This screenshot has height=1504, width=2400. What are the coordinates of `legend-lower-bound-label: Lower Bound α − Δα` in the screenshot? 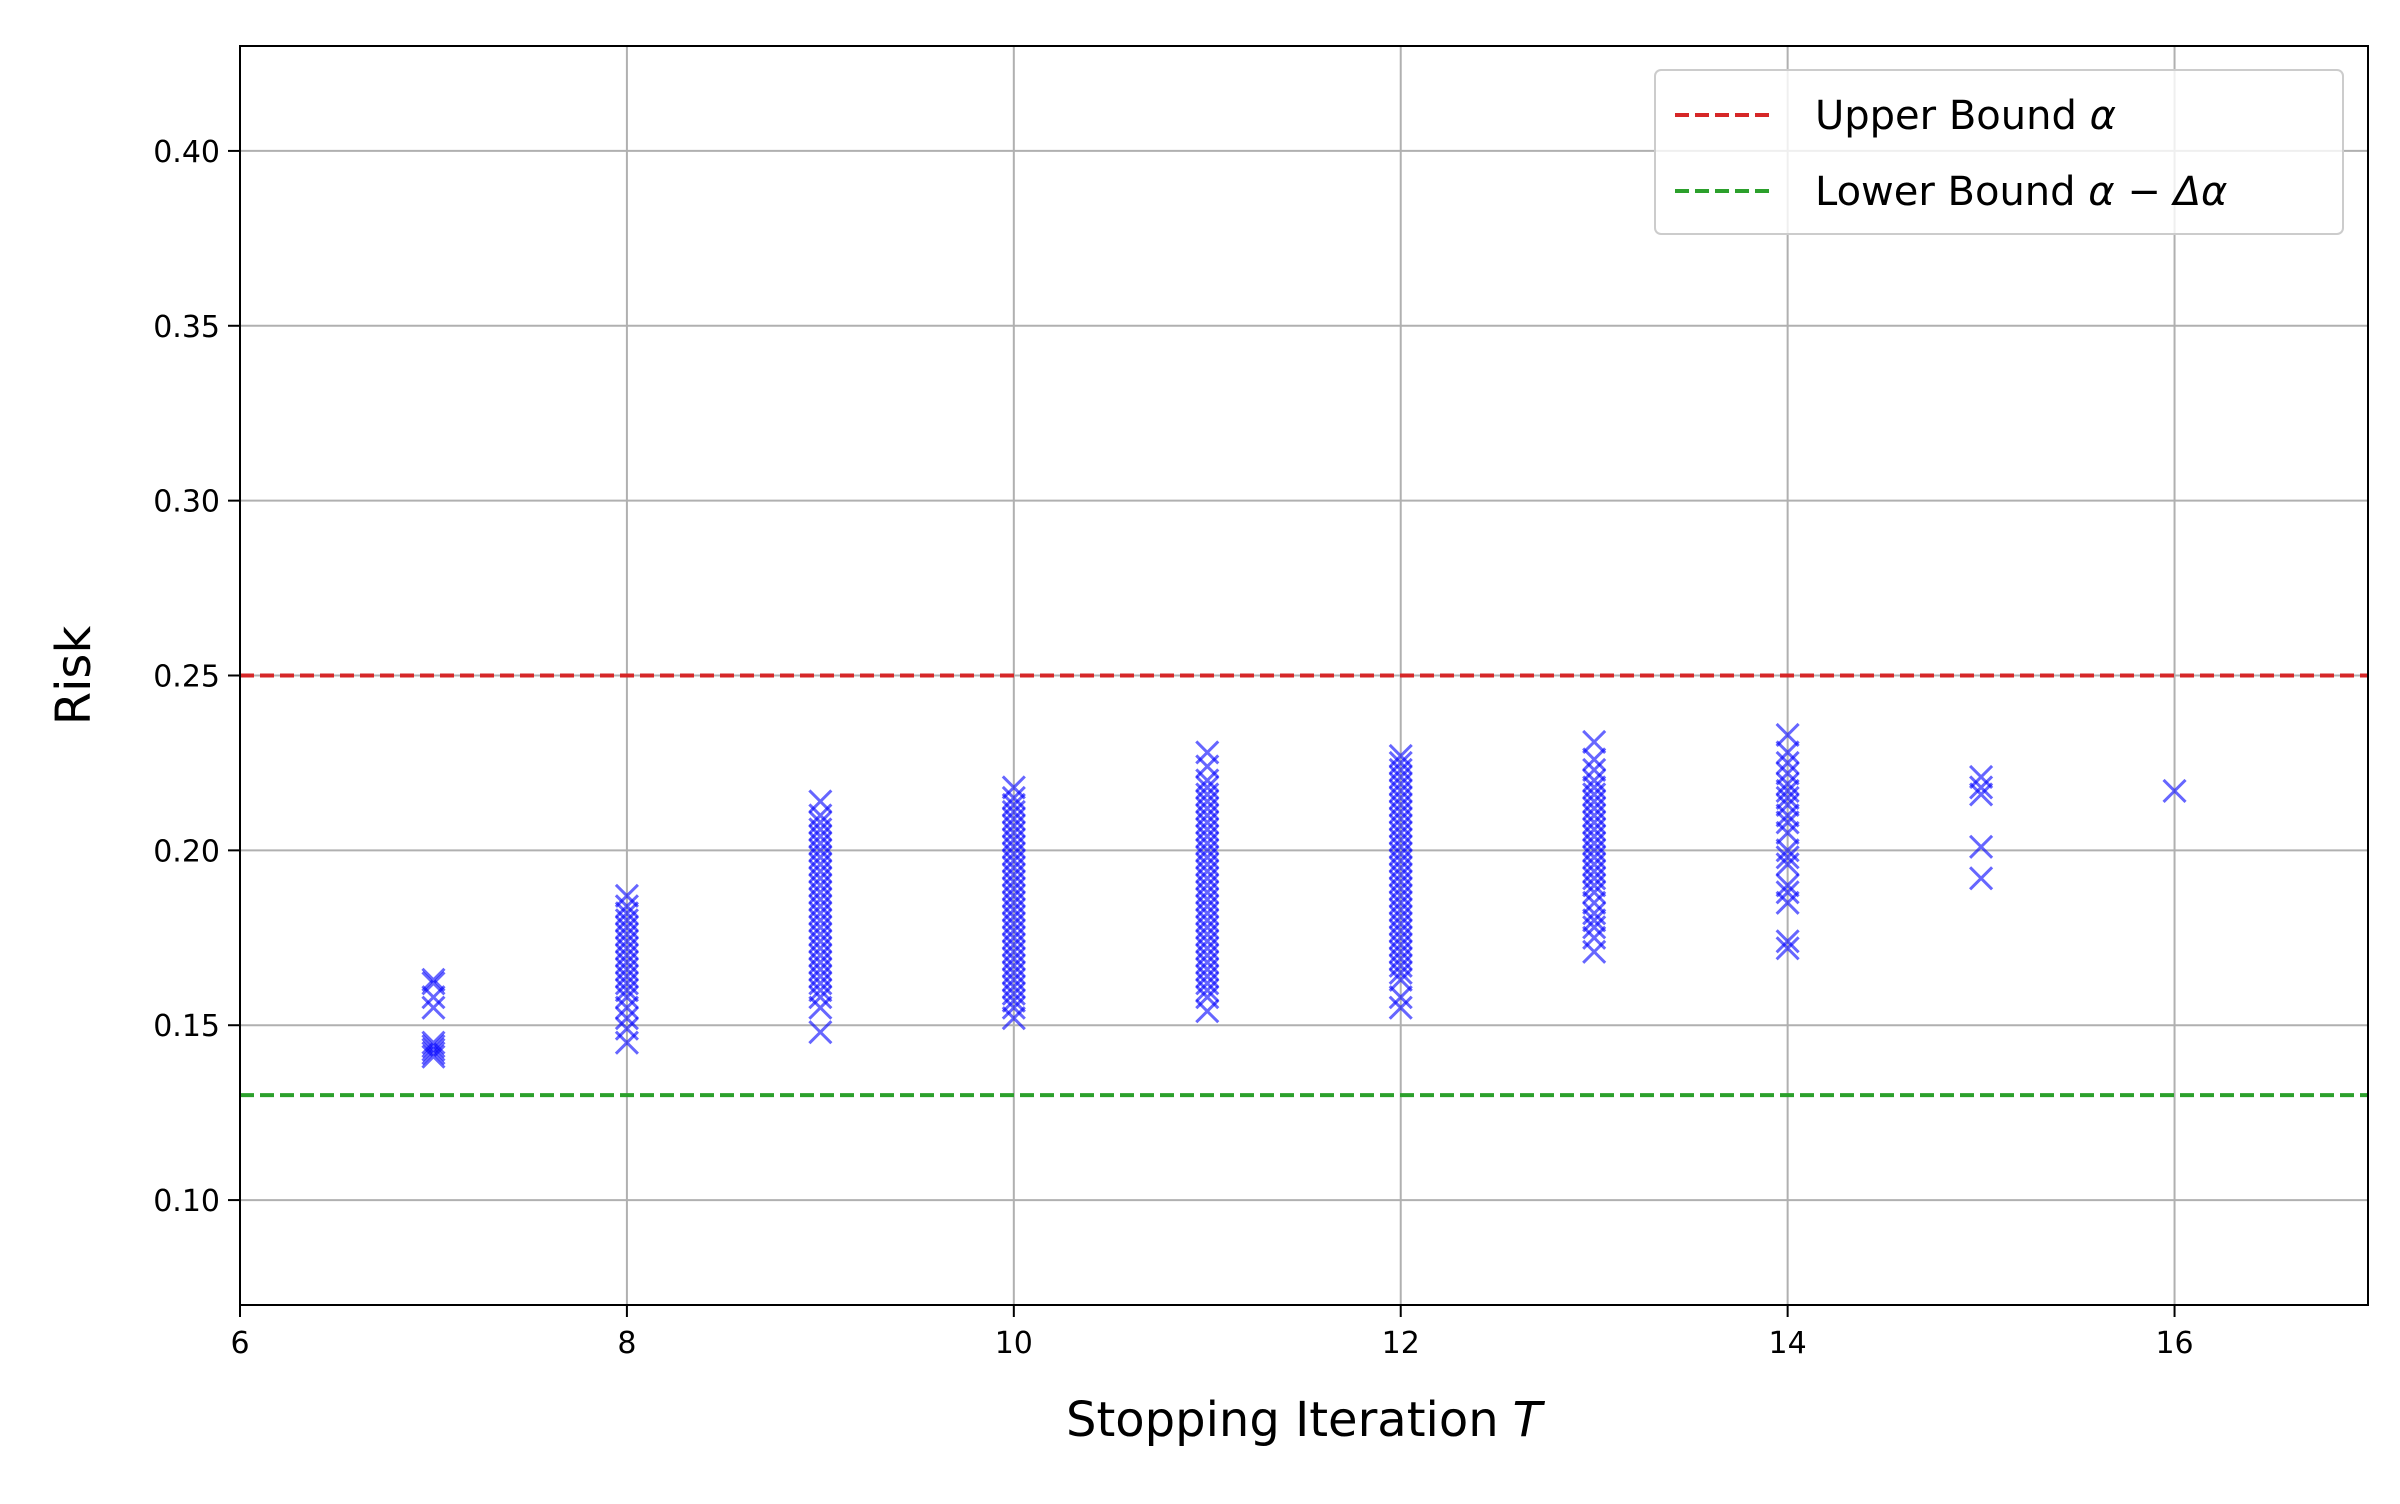 It's located at (2021, 192).